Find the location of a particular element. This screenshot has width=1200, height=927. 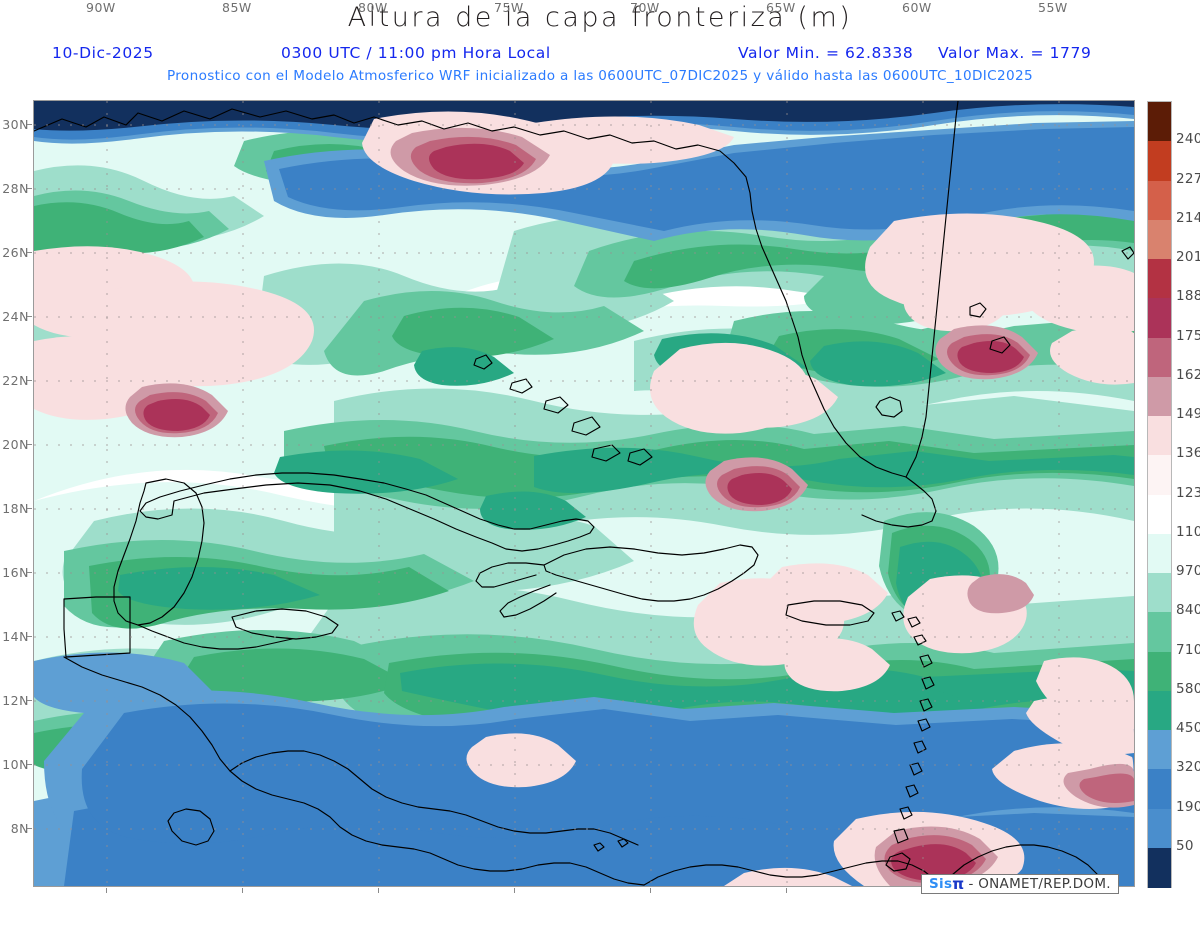

lon-label-55w: 55W is located at coordinates (1053, 7).